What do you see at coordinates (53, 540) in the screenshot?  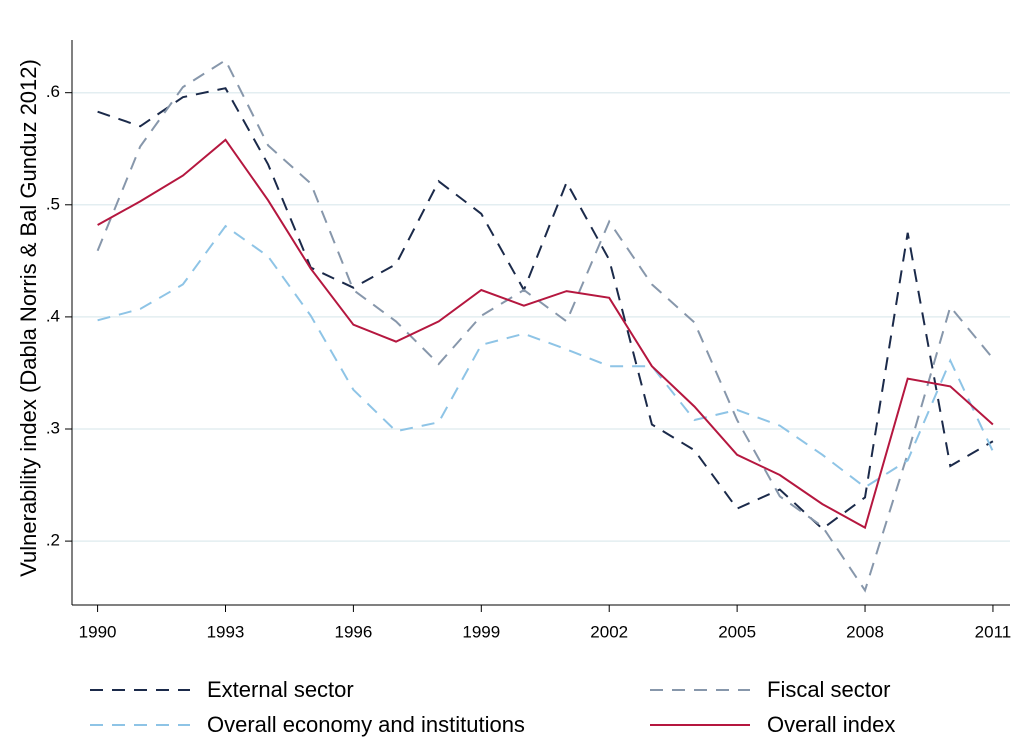 I see `y-tick-label: .2` at bounding box center [53, 540].